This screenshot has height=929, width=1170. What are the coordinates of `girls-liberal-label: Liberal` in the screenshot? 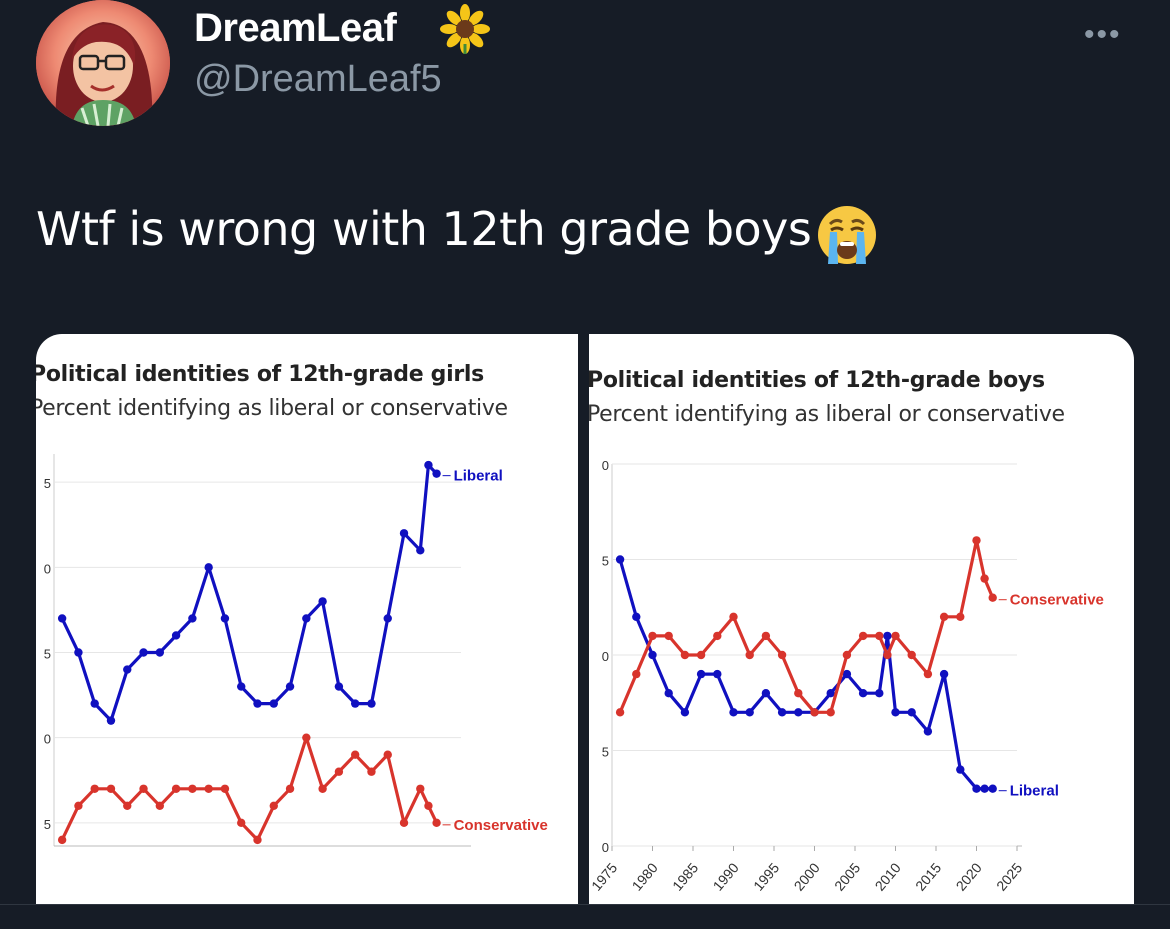 It's located at (478, 476).